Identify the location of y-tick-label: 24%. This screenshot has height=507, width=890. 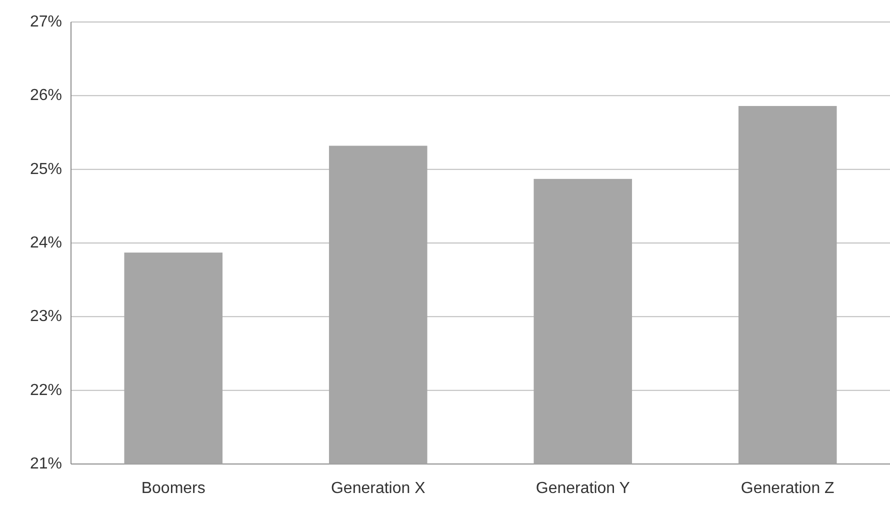
(46, 243).